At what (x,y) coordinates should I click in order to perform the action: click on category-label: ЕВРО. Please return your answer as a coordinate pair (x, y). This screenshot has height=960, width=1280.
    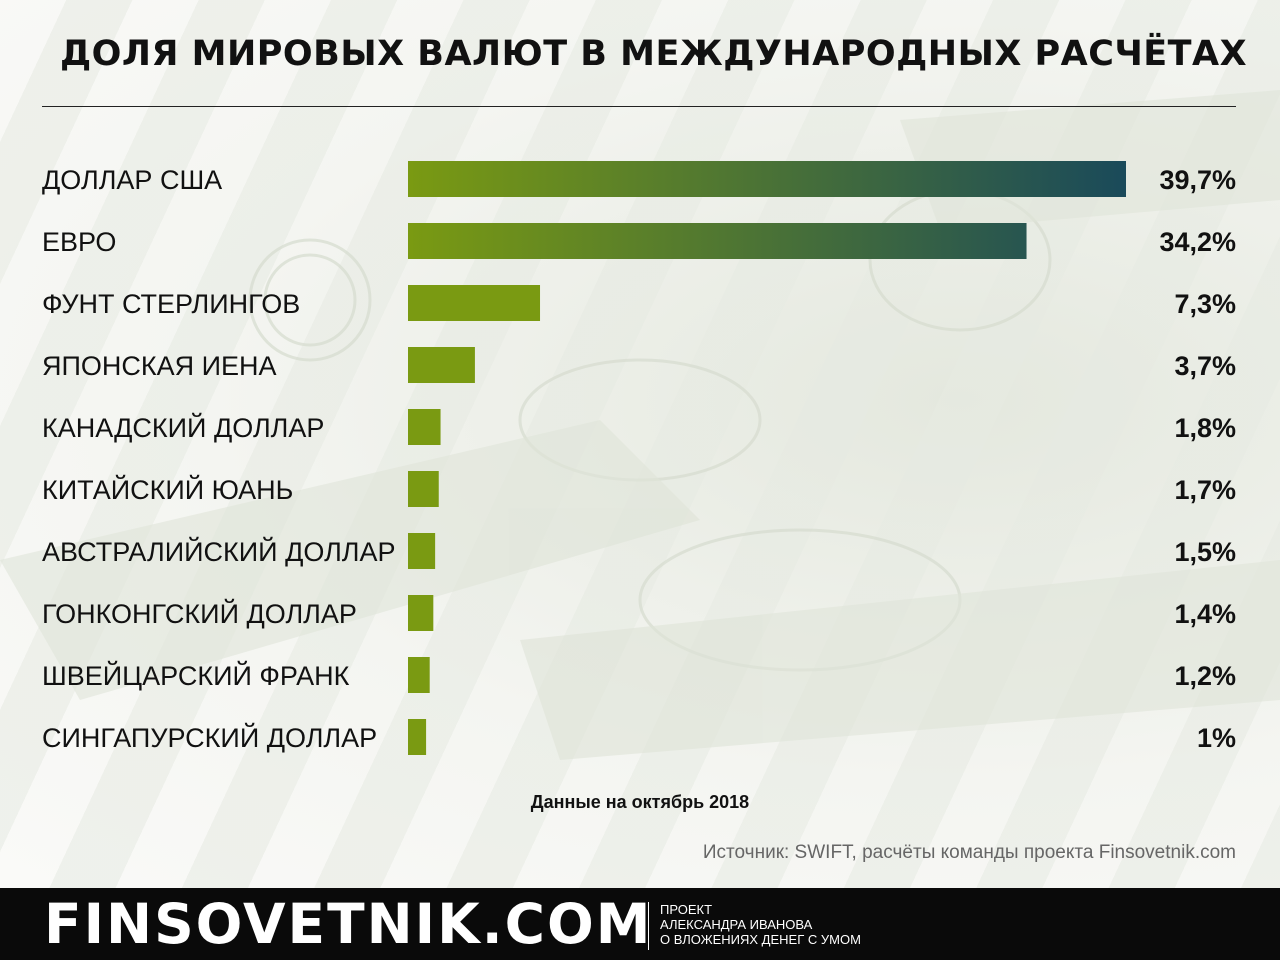
    Looking at the image, I should click on (79, 242).